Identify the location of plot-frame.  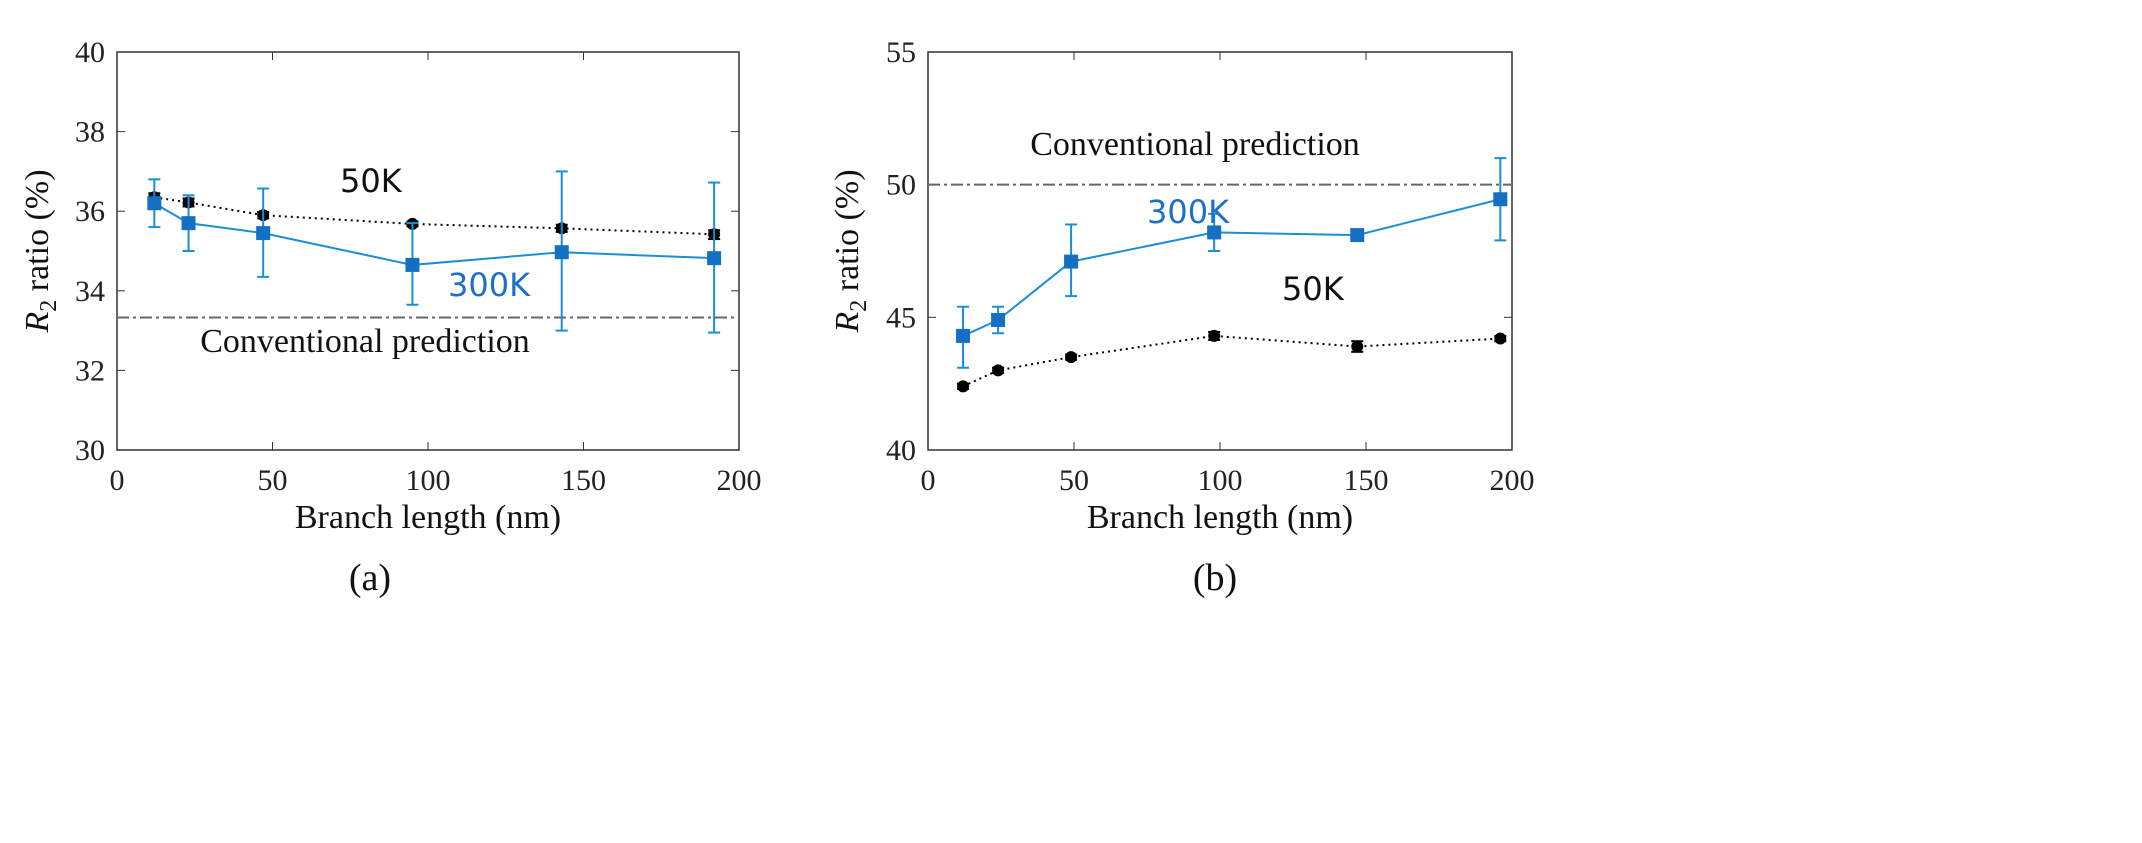
(428, 251).